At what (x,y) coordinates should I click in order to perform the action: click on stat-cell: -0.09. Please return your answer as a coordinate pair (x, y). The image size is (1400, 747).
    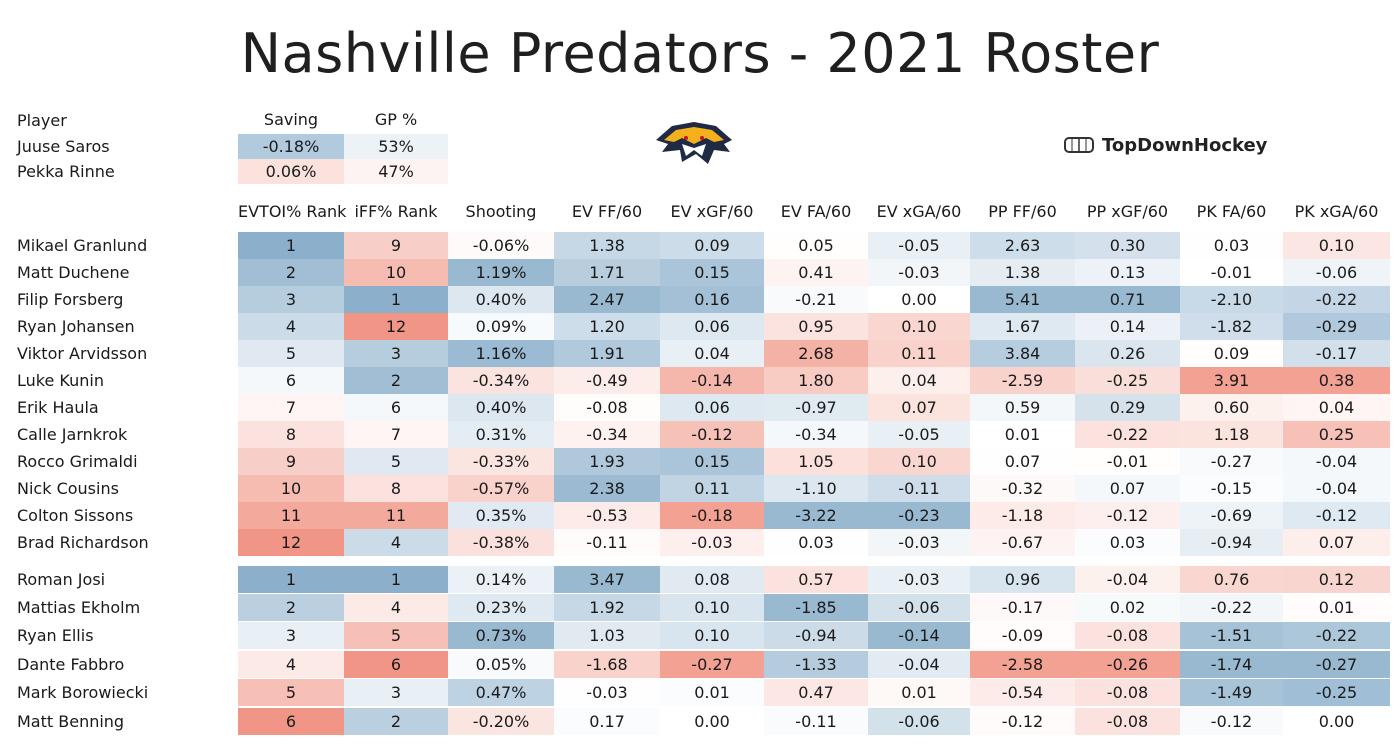
    Looking at the image, I should click on (1022, 635).